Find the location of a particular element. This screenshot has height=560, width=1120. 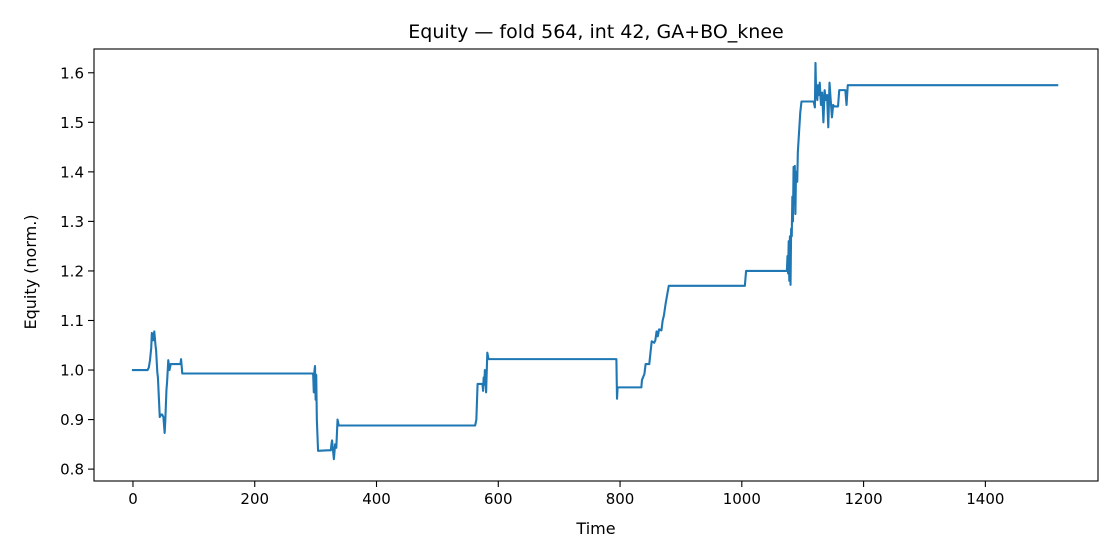

x-tick-label: 200 is located at coordinates (254, 499).